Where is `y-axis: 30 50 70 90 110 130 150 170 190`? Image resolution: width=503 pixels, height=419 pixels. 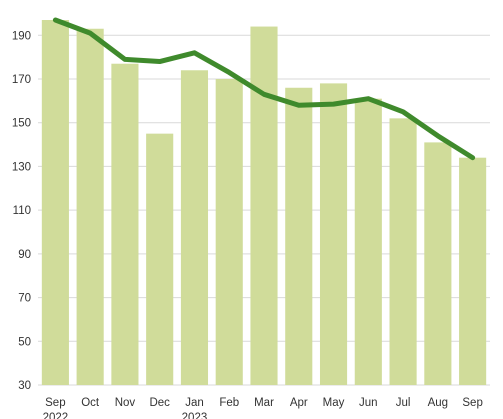
y-axis: 30 50 70 90 110 130 150 170 190 is located at coordinates (21, 211).